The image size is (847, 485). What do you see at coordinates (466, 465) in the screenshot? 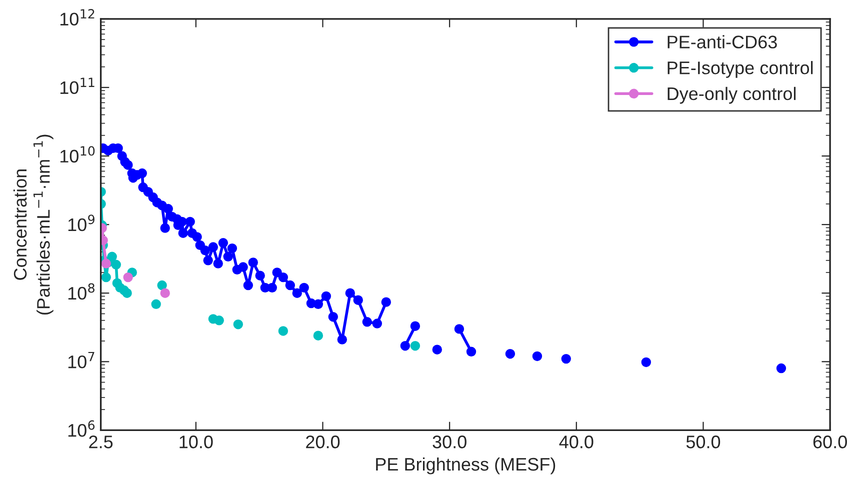
I see `x-axis-title: PE Brightness (MESF)` at bounding box center [466, 465].